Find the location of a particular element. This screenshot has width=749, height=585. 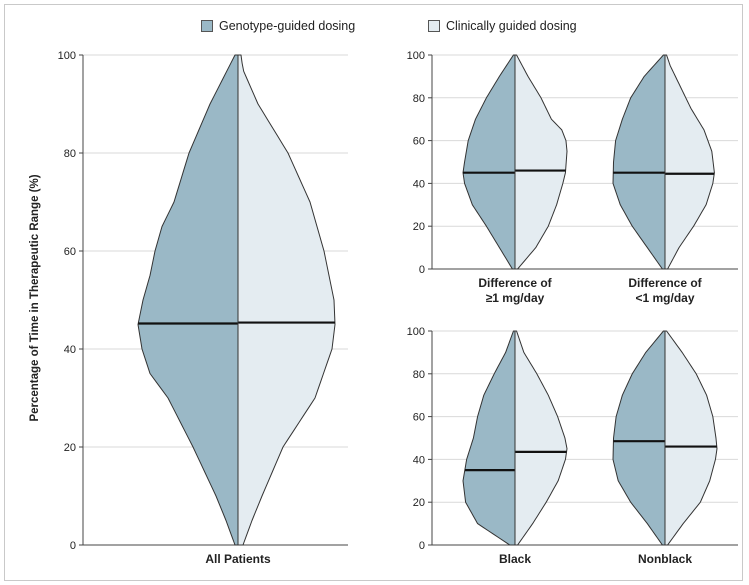

panel-bottom-right: Nonblack is located at coordinates (665, 448).